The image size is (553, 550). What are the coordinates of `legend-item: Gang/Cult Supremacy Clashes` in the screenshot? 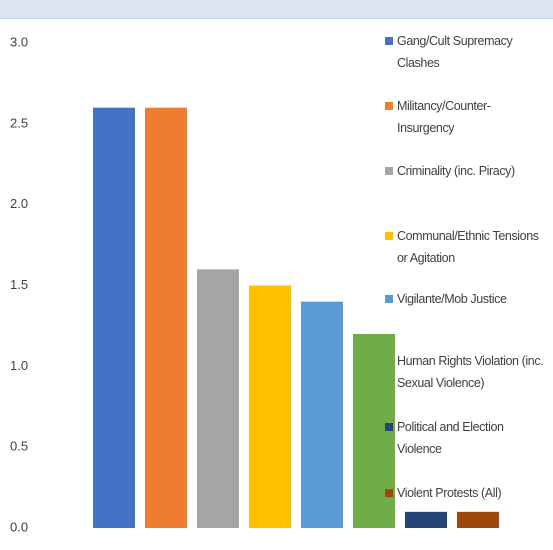 It's located at (465, 52).